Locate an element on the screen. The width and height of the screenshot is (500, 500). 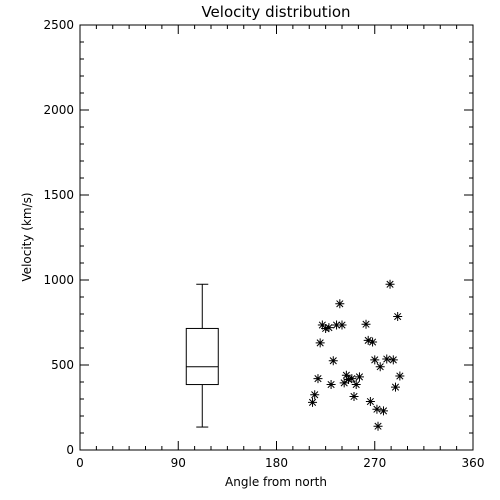
chart-title: Velocity distribution is located at coordinates (275, 12).